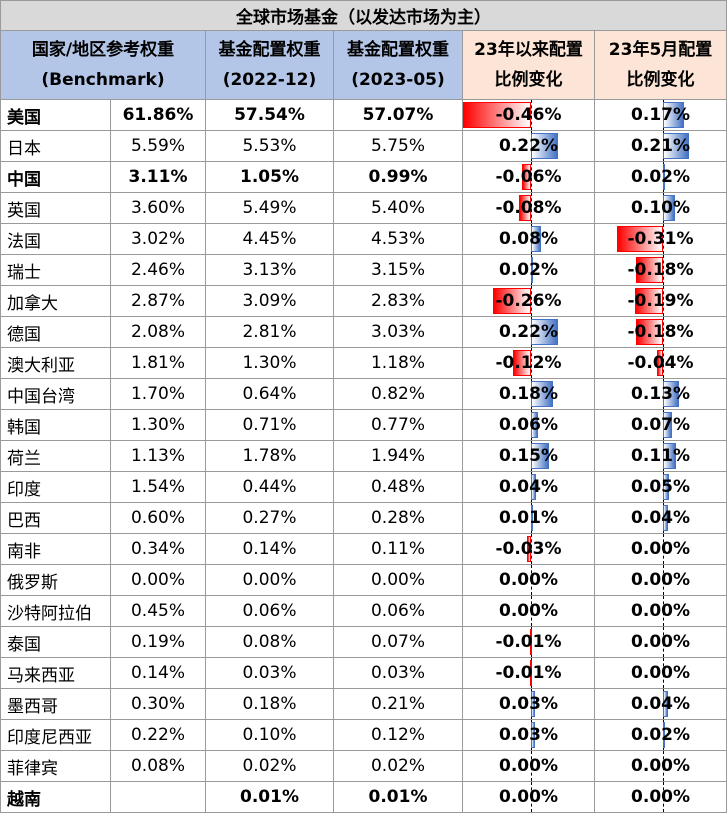 This screenshot has width=727, height=821. Describe the element at coordinates (158, 177) in the screenshot. I see `benchmark-cell: 3.11%` at that location.